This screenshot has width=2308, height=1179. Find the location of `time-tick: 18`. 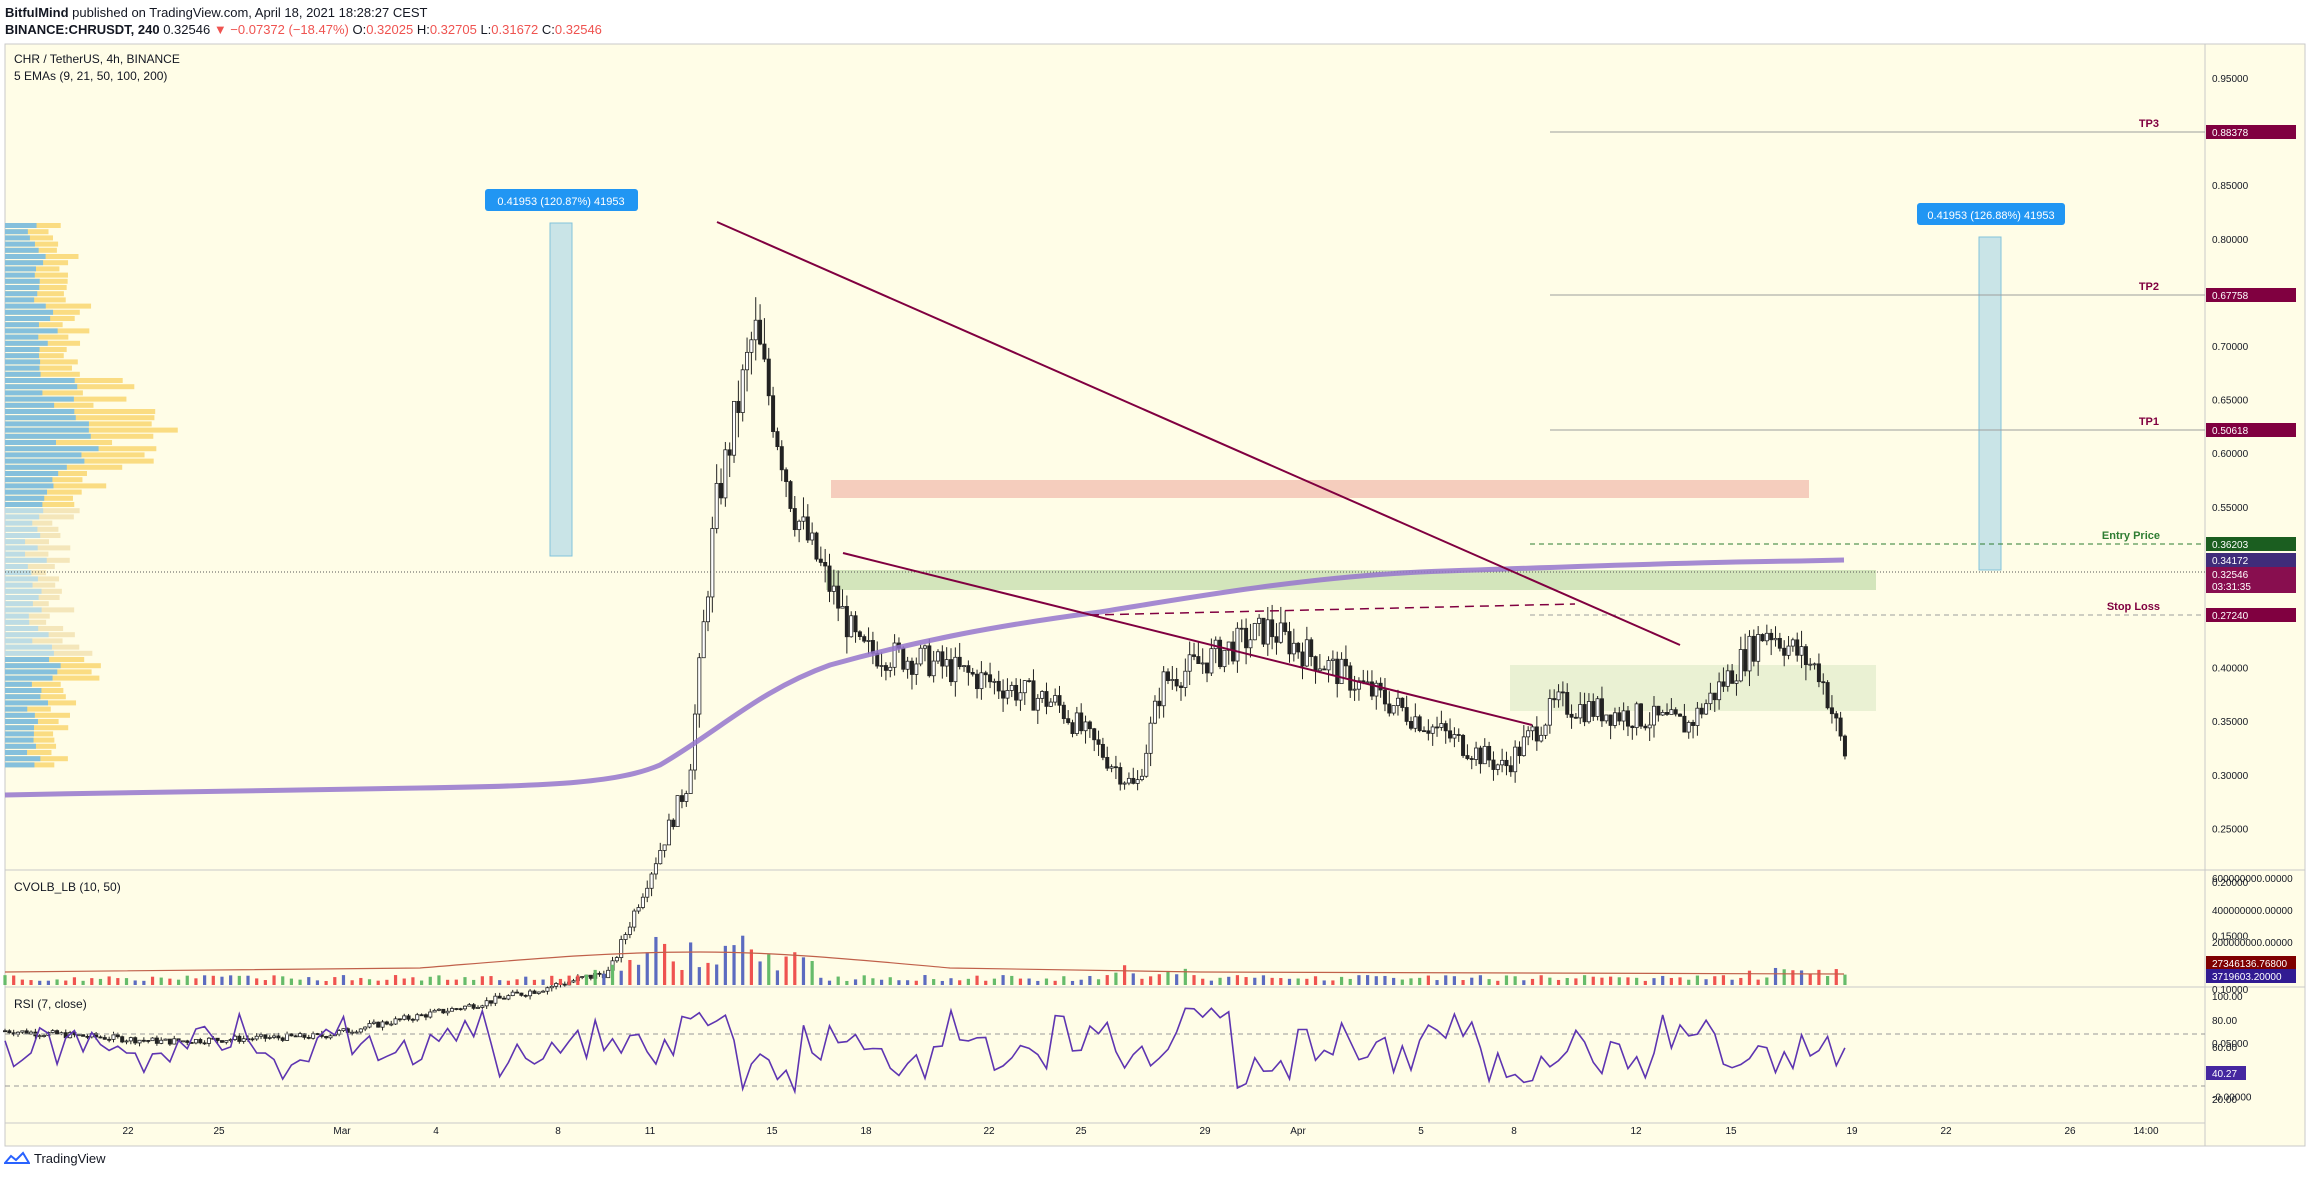

time-tick: 18 is located at coordinates (866, 1131).